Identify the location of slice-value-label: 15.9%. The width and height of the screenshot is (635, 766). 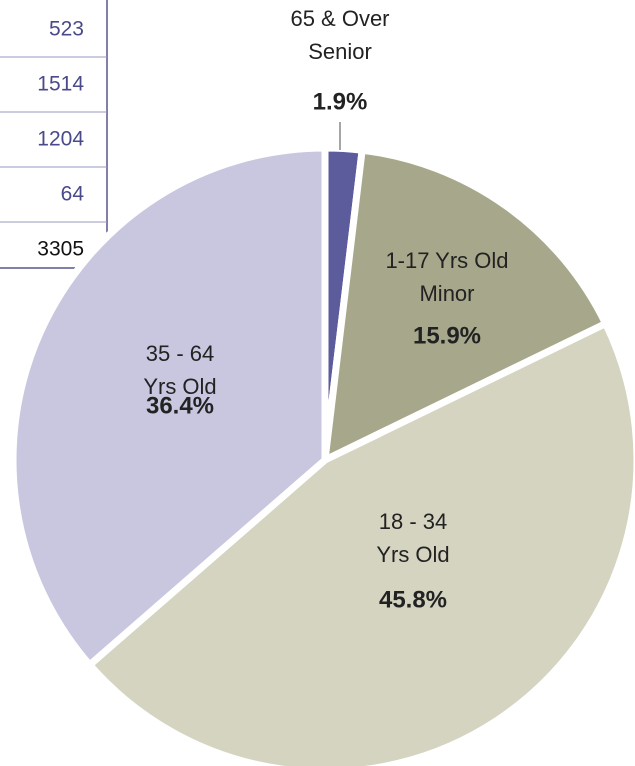
(447, 335).